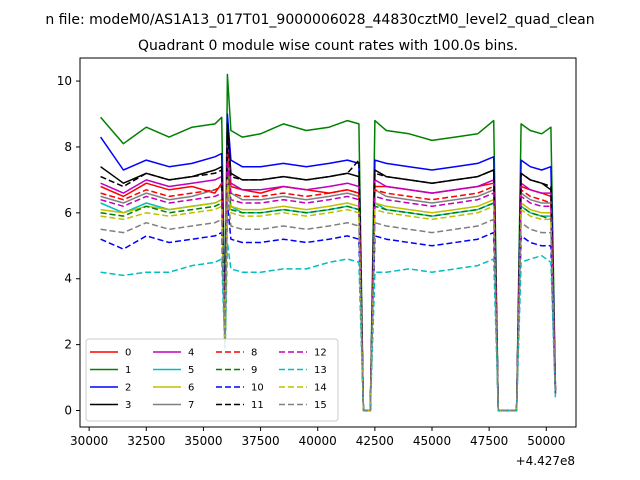 The image size is (640, 480). Describe the element at coordinates (68, 213) in the screenshot. I see `y-tick-label: 6` at that location.